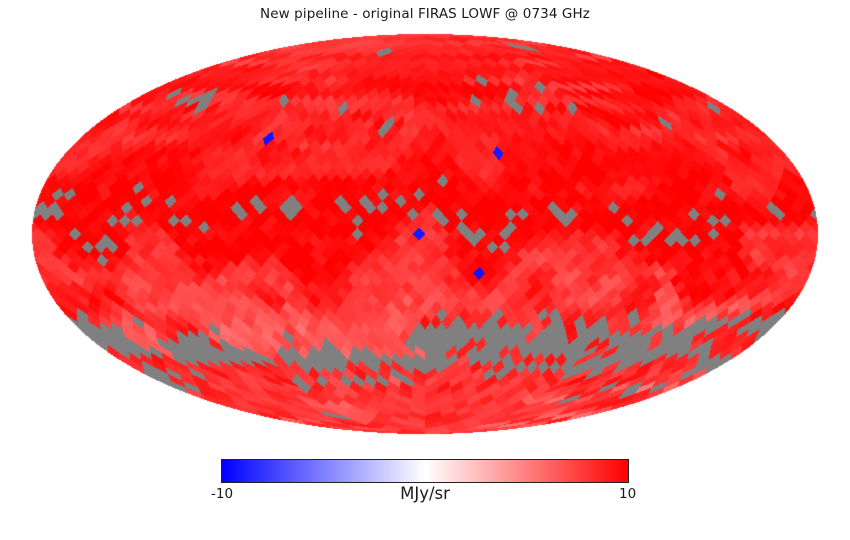 The width and height of the screenshot is (850, 540). Describe the element at coordinates (222, 494) in the screenshot. I see `colorbar-min-tick-label: -10` at that location.